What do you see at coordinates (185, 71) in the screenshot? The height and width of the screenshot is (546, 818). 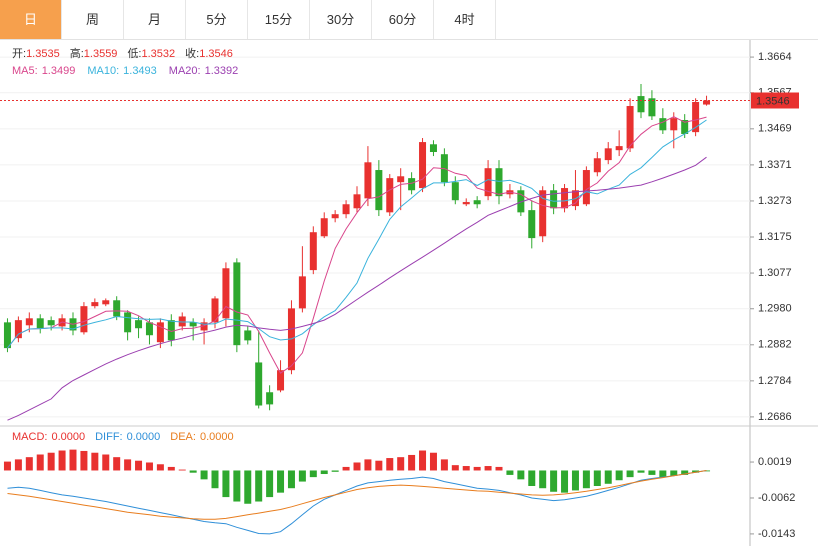 I see `legend-label: MA20:` at bounding box center [185, 71].